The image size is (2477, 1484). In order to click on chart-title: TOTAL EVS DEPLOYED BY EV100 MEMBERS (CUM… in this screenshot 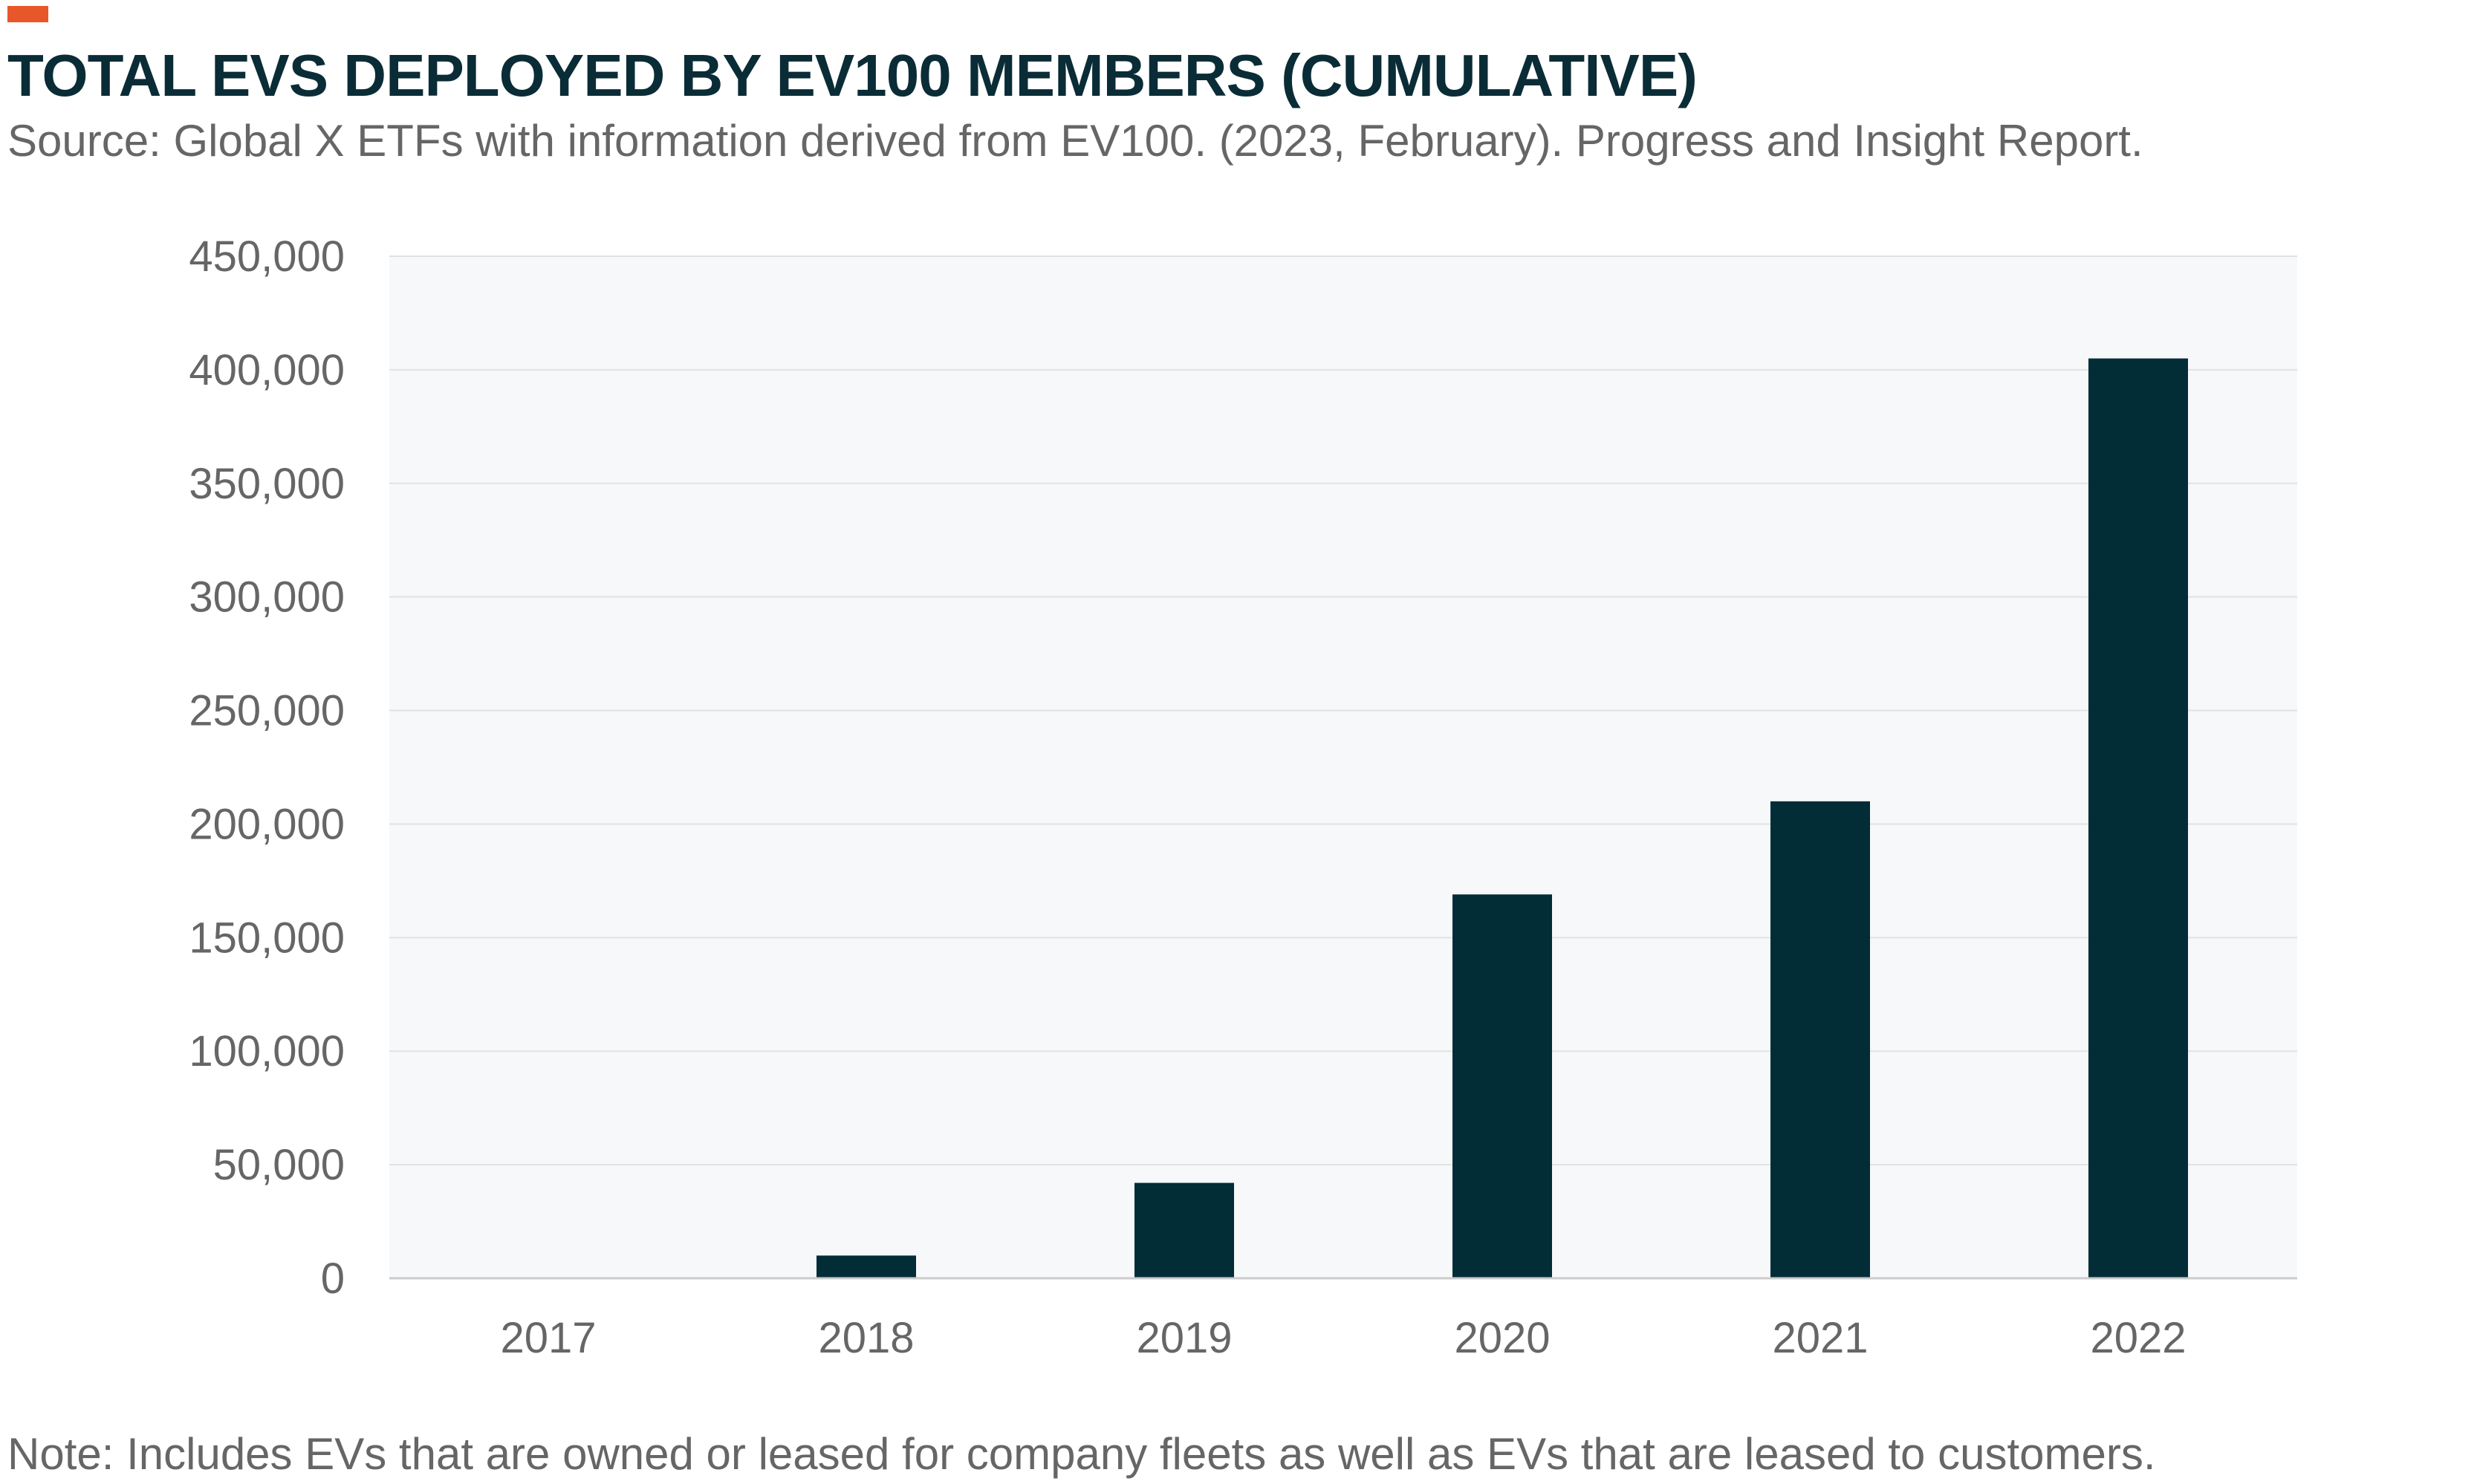, I will do `click(853, 75)`.